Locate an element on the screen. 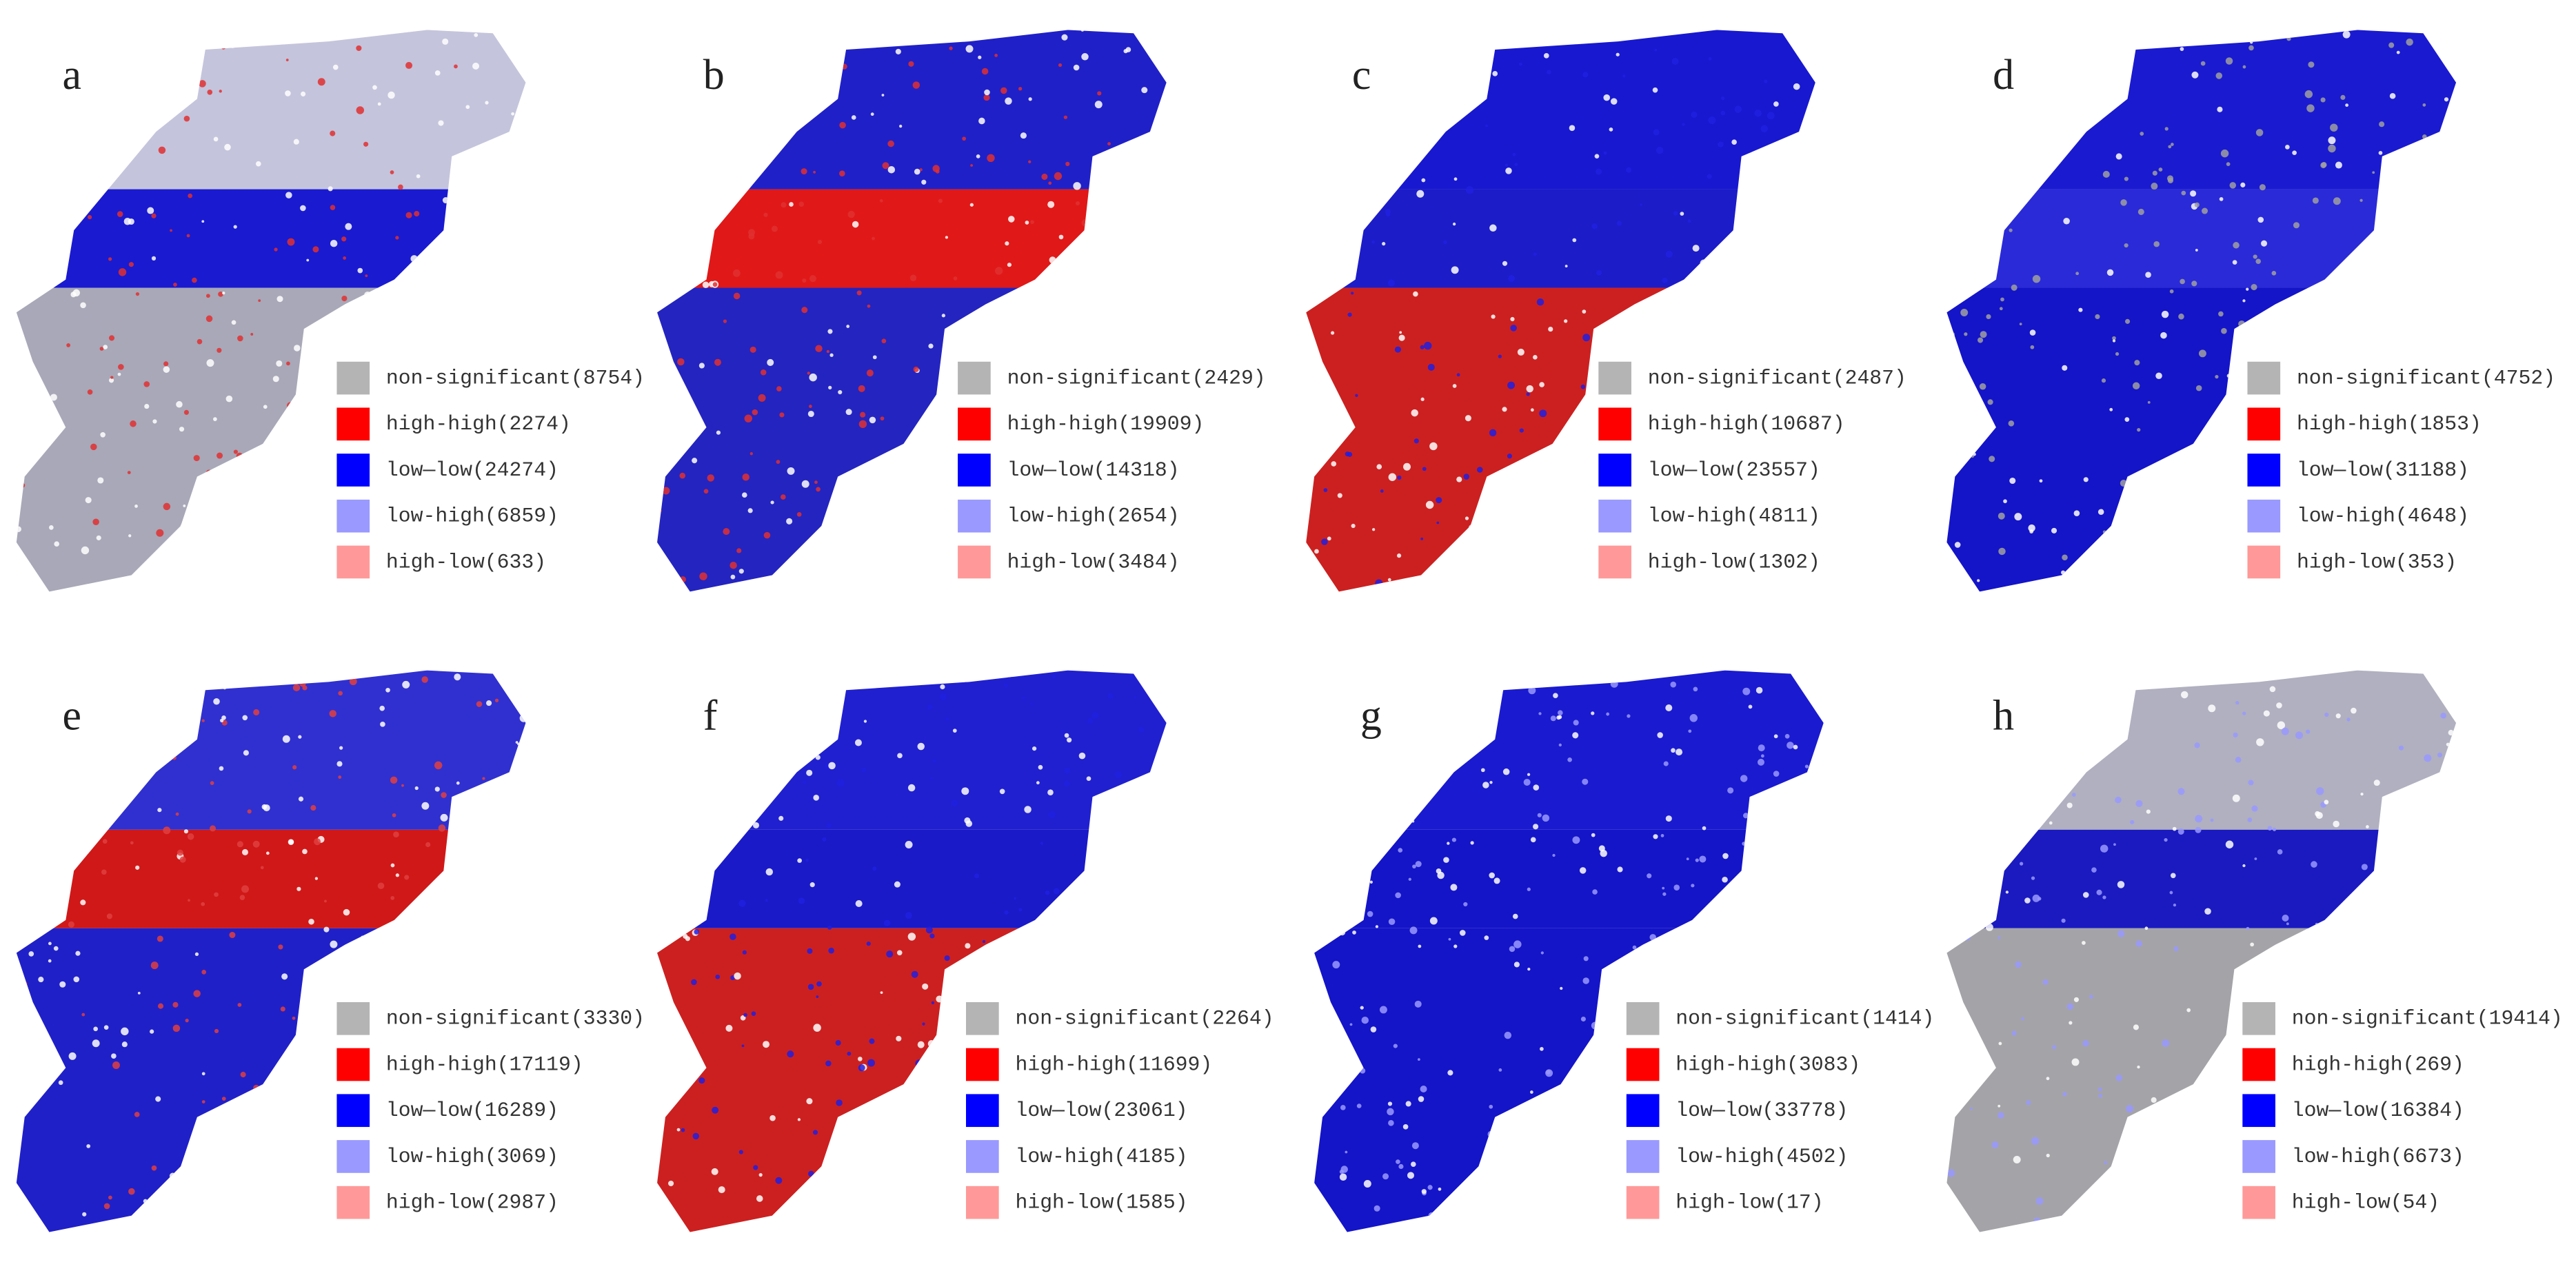  legend-label: low—low(16289) is located at coordinates (472, 1110).